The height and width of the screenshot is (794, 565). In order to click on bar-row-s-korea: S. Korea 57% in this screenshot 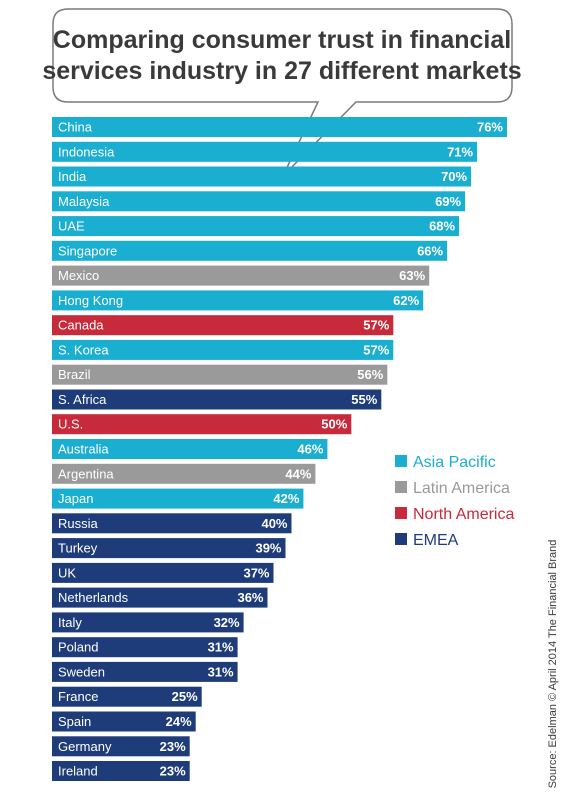, I will do `click(223, 349)`.